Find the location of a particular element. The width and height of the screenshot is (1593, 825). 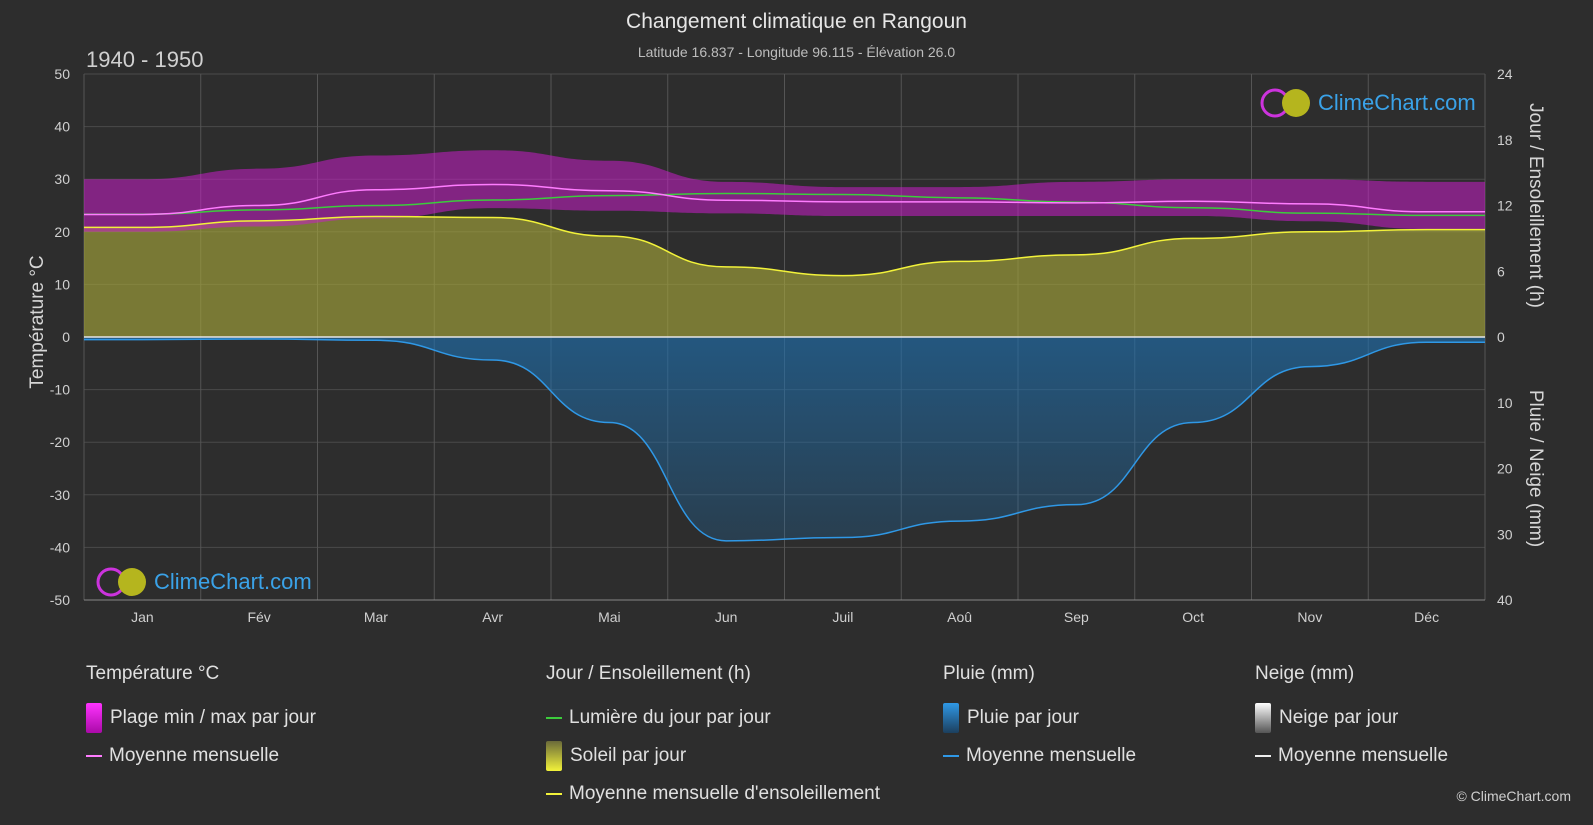

legend-label: Plage min / max par jour is located at coordinates (213, 717).